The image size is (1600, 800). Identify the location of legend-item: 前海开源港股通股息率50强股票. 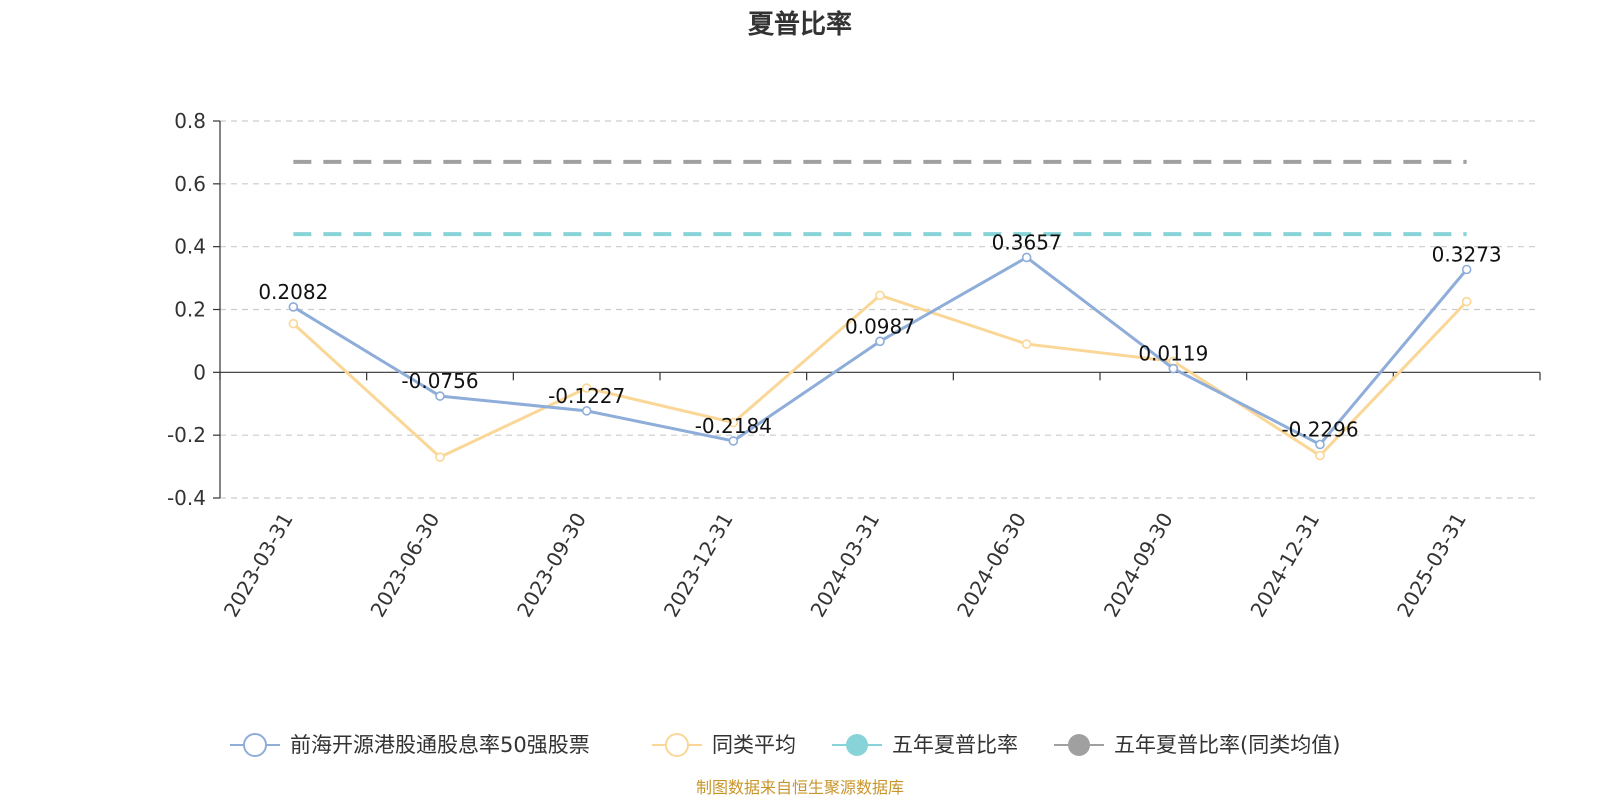
(410, 745).